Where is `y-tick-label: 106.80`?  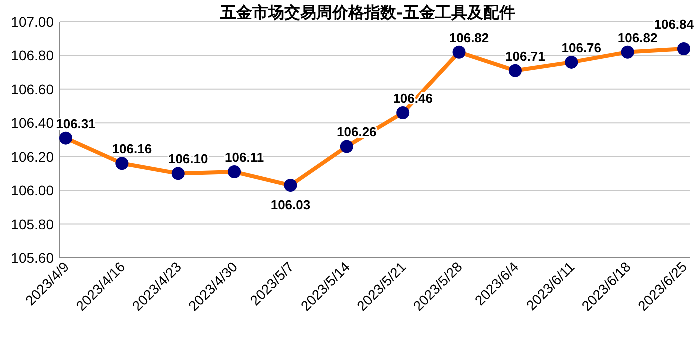 y-tick-label: 106.80 is located at coordinates (32, 56).